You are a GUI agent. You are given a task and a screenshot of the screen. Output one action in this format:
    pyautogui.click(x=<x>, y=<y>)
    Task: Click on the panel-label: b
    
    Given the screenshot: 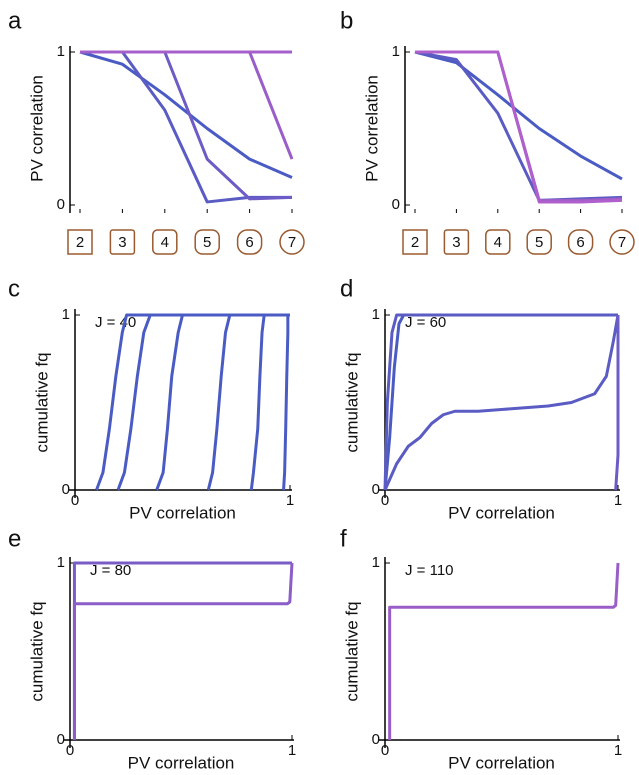 What is the action you would take?
    pyautogui.click(x=346, y=20)
    